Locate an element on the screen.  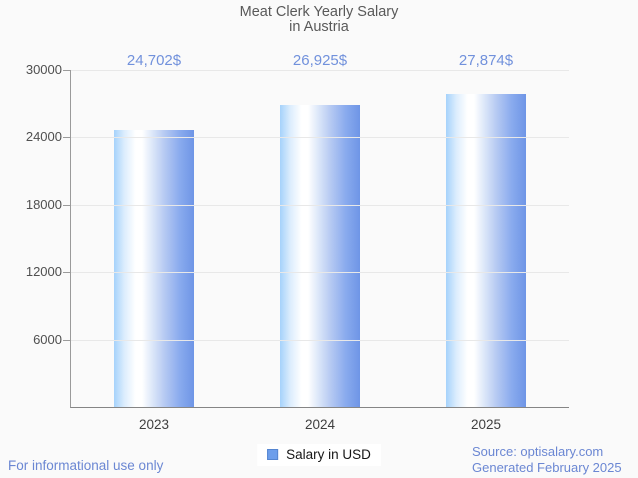
bar-2025 is located at coordinates (486, 250).